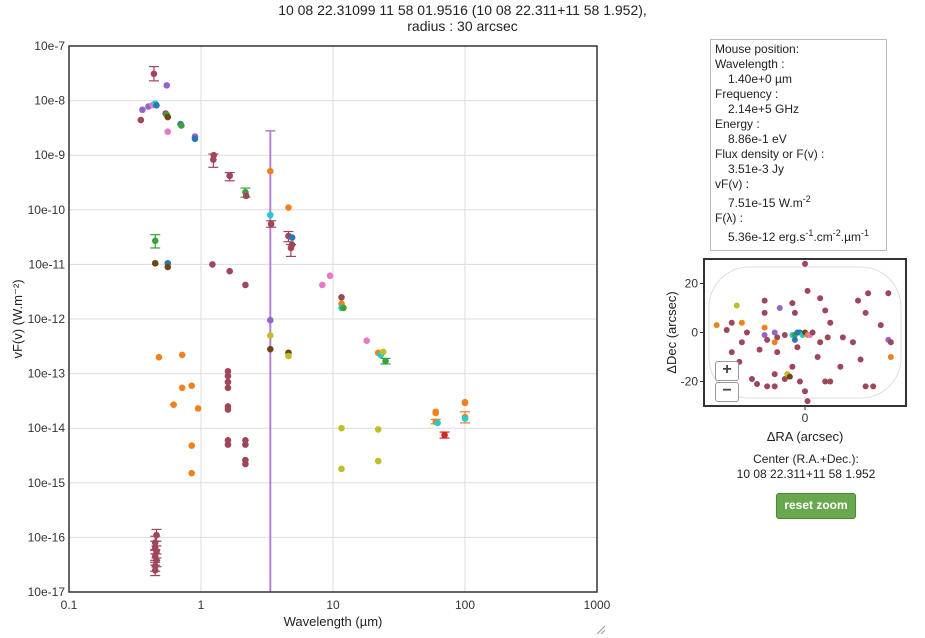 Image resolution: width=925 pixels, height=638 pixels. Describe the element at coordinates (769, 202) in the screenshot. I see `vfv-value: 7.51e-15 W.m-2` at that location.